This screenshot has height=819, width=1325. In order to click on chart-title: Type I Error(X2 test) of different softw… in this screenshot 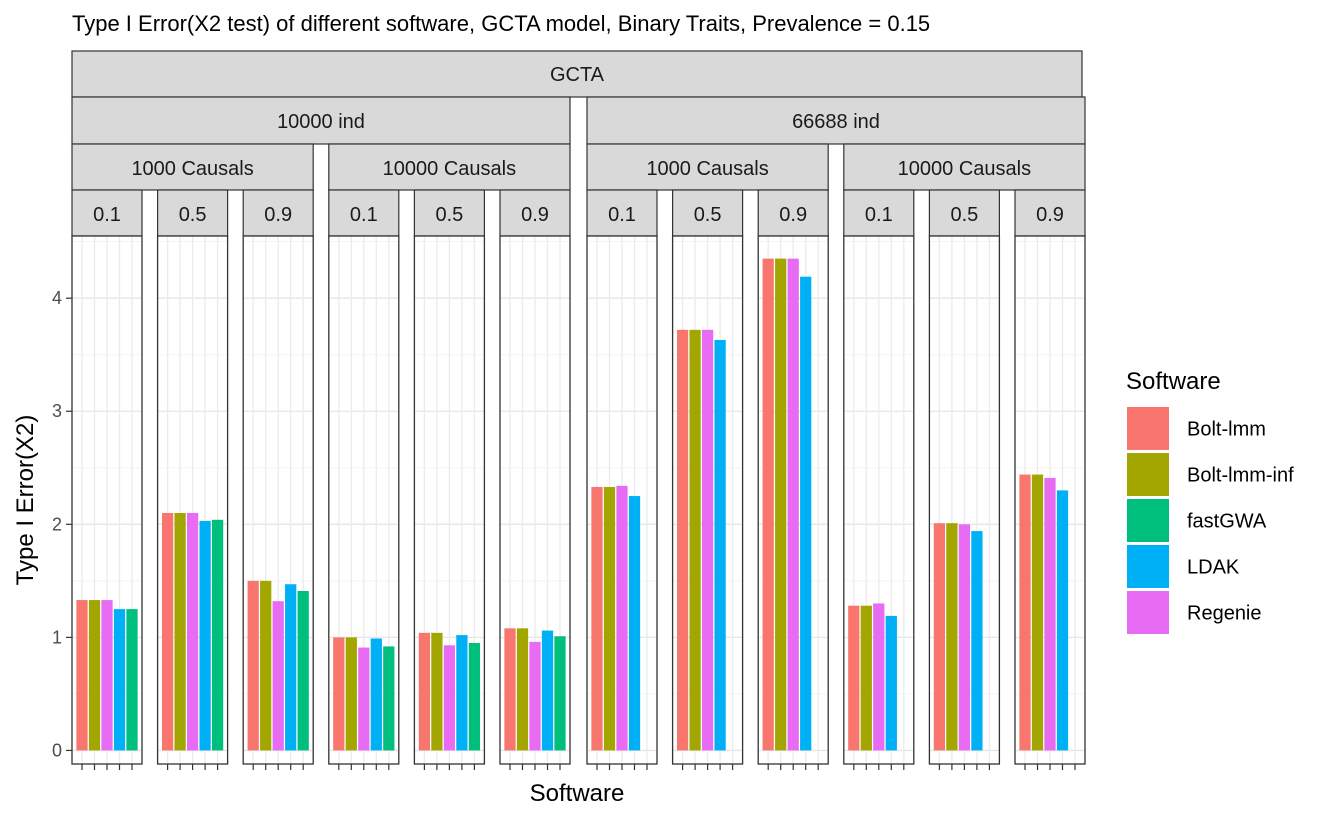, I will do `click(501, 23)`.